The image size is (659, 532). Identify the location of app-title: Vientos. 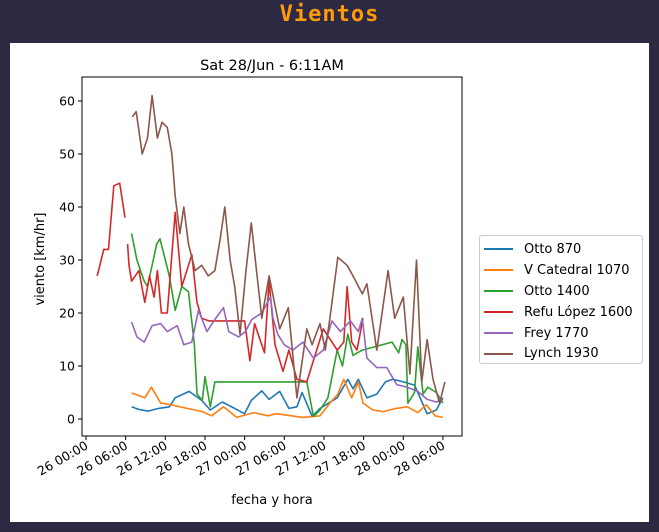
(329, 14).